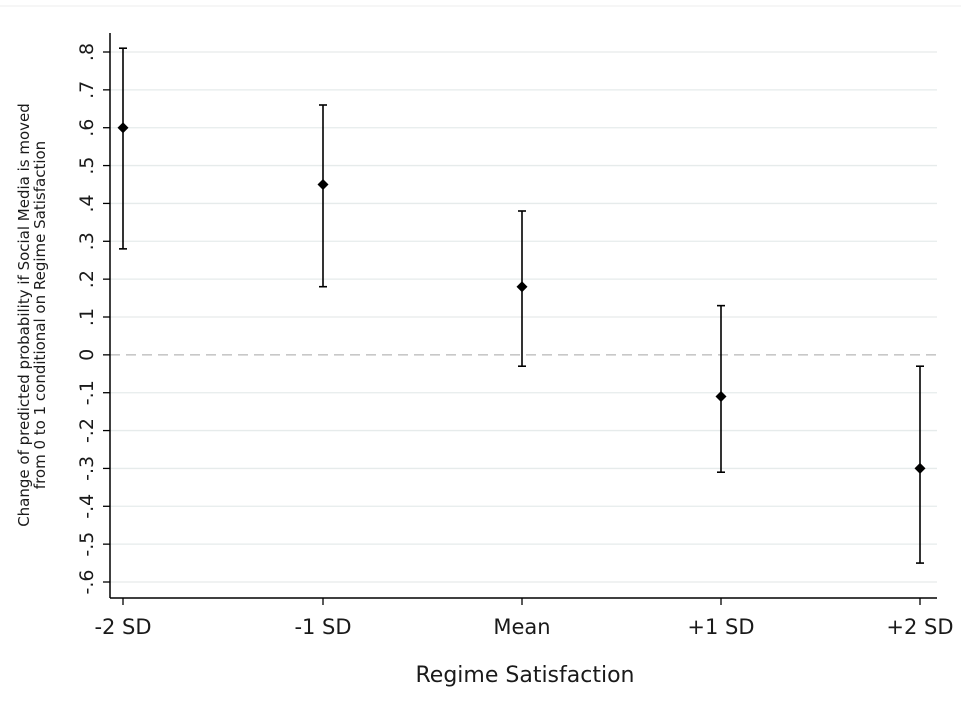 This screenshot has height=706, width=961. I want to click on y-tick-label: .6, so click(87, 128).